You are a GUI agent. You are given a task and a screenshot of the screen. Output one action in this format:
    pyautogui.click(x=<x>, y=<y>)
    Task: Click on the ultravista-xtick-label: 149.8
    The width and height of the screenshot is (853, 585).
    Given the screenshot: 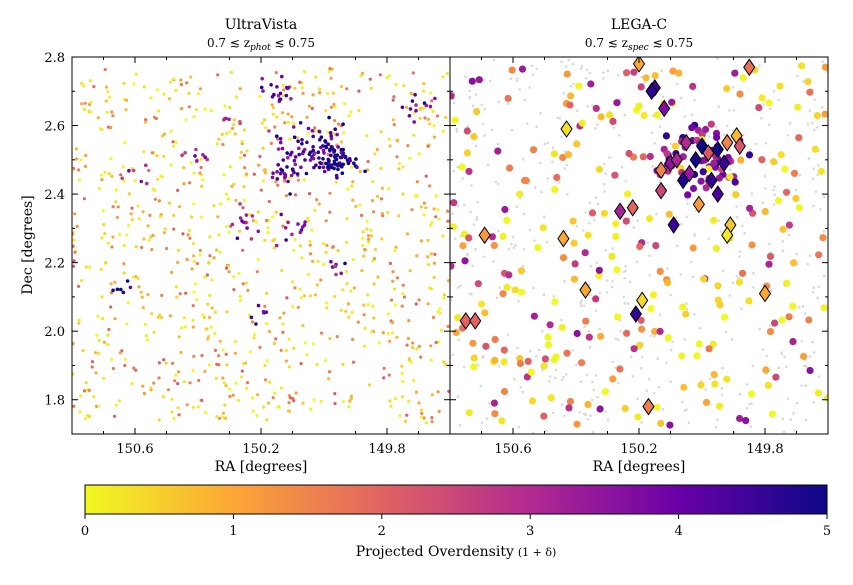 What is the action you would take?
    pyautogui.click(x=386, y=449)
    